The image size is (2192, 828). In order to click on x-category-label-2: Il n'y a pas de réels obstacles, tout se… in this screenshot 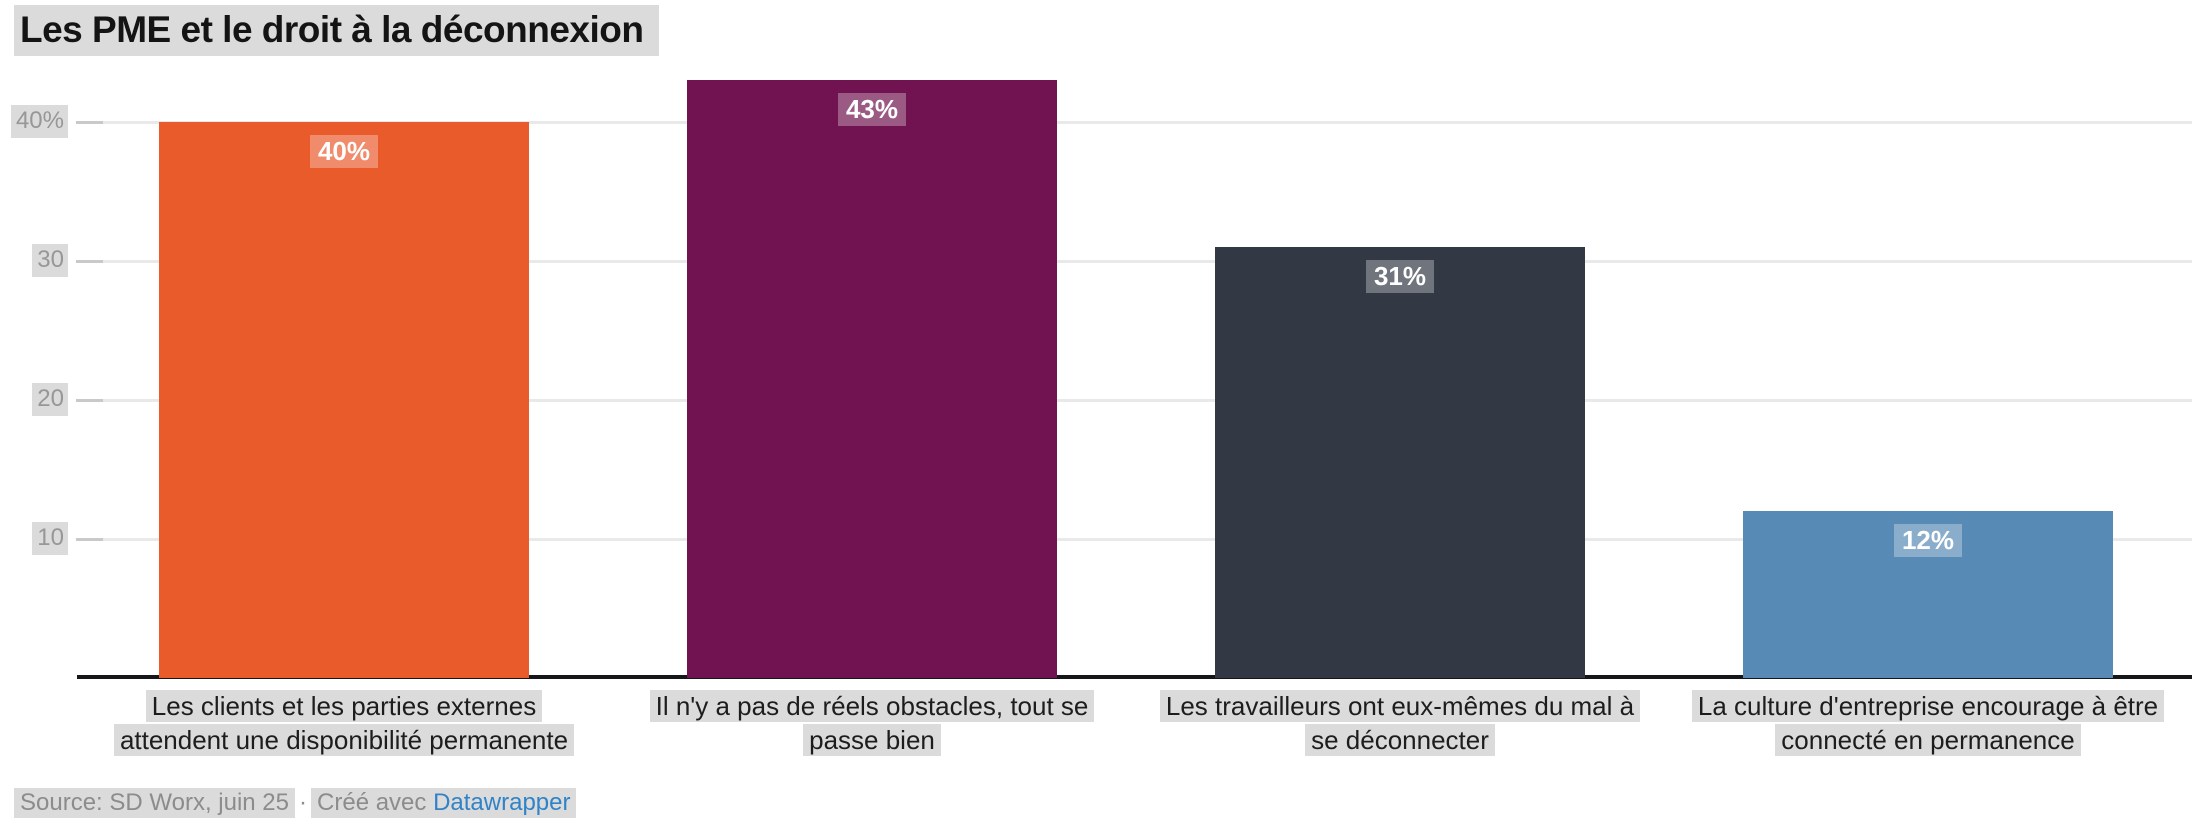, I will do `click(872, 723)`.